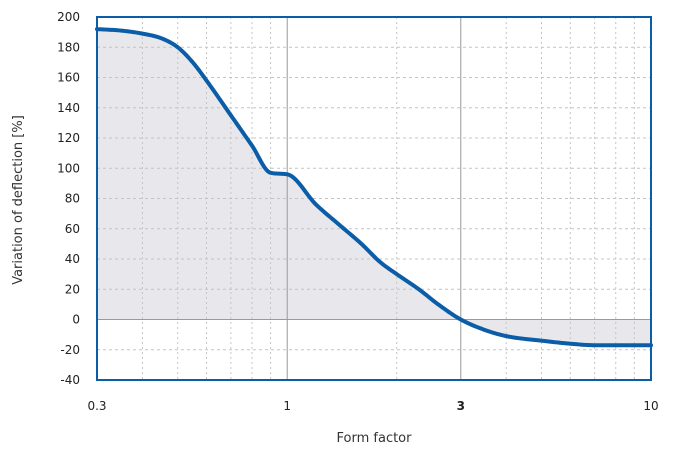 Image resolution: width=674 pixels, height=450 pixels. Describe the element at coordinates (287, 406) in the screenshot. I see `x-tick-label: 1` at that location.